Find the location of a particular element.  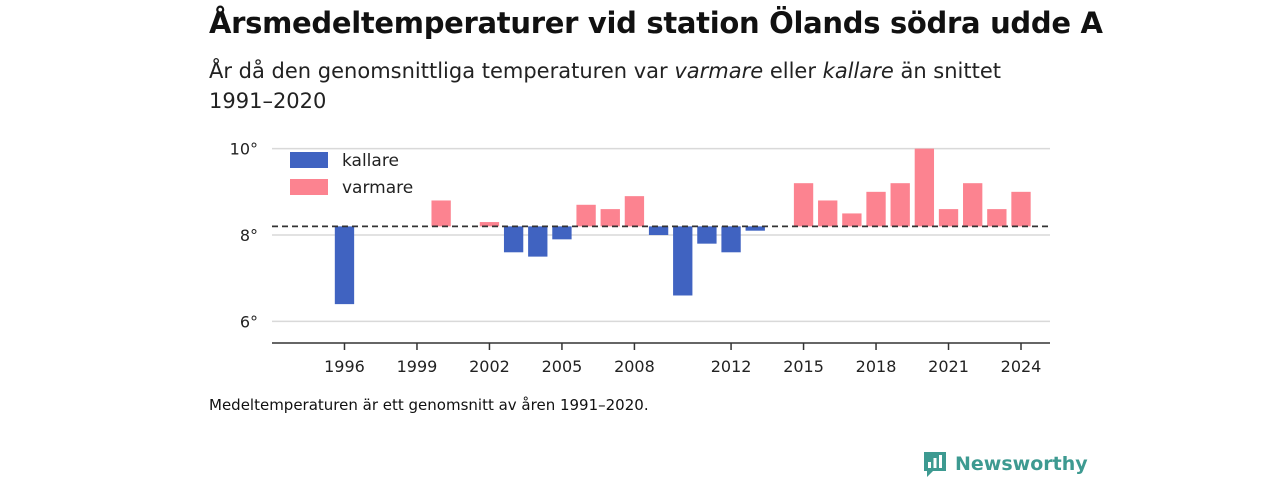

x-tick-label: 2024 is located at coordinates (1021, 366).